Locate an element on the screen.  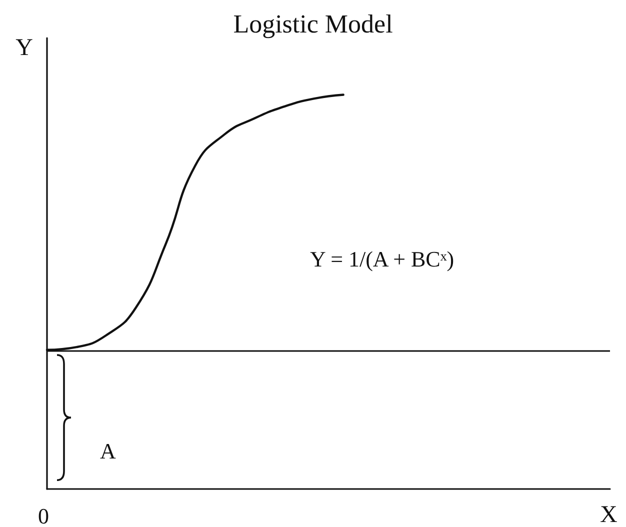
text: 0 is located at coordinates (43, 515).